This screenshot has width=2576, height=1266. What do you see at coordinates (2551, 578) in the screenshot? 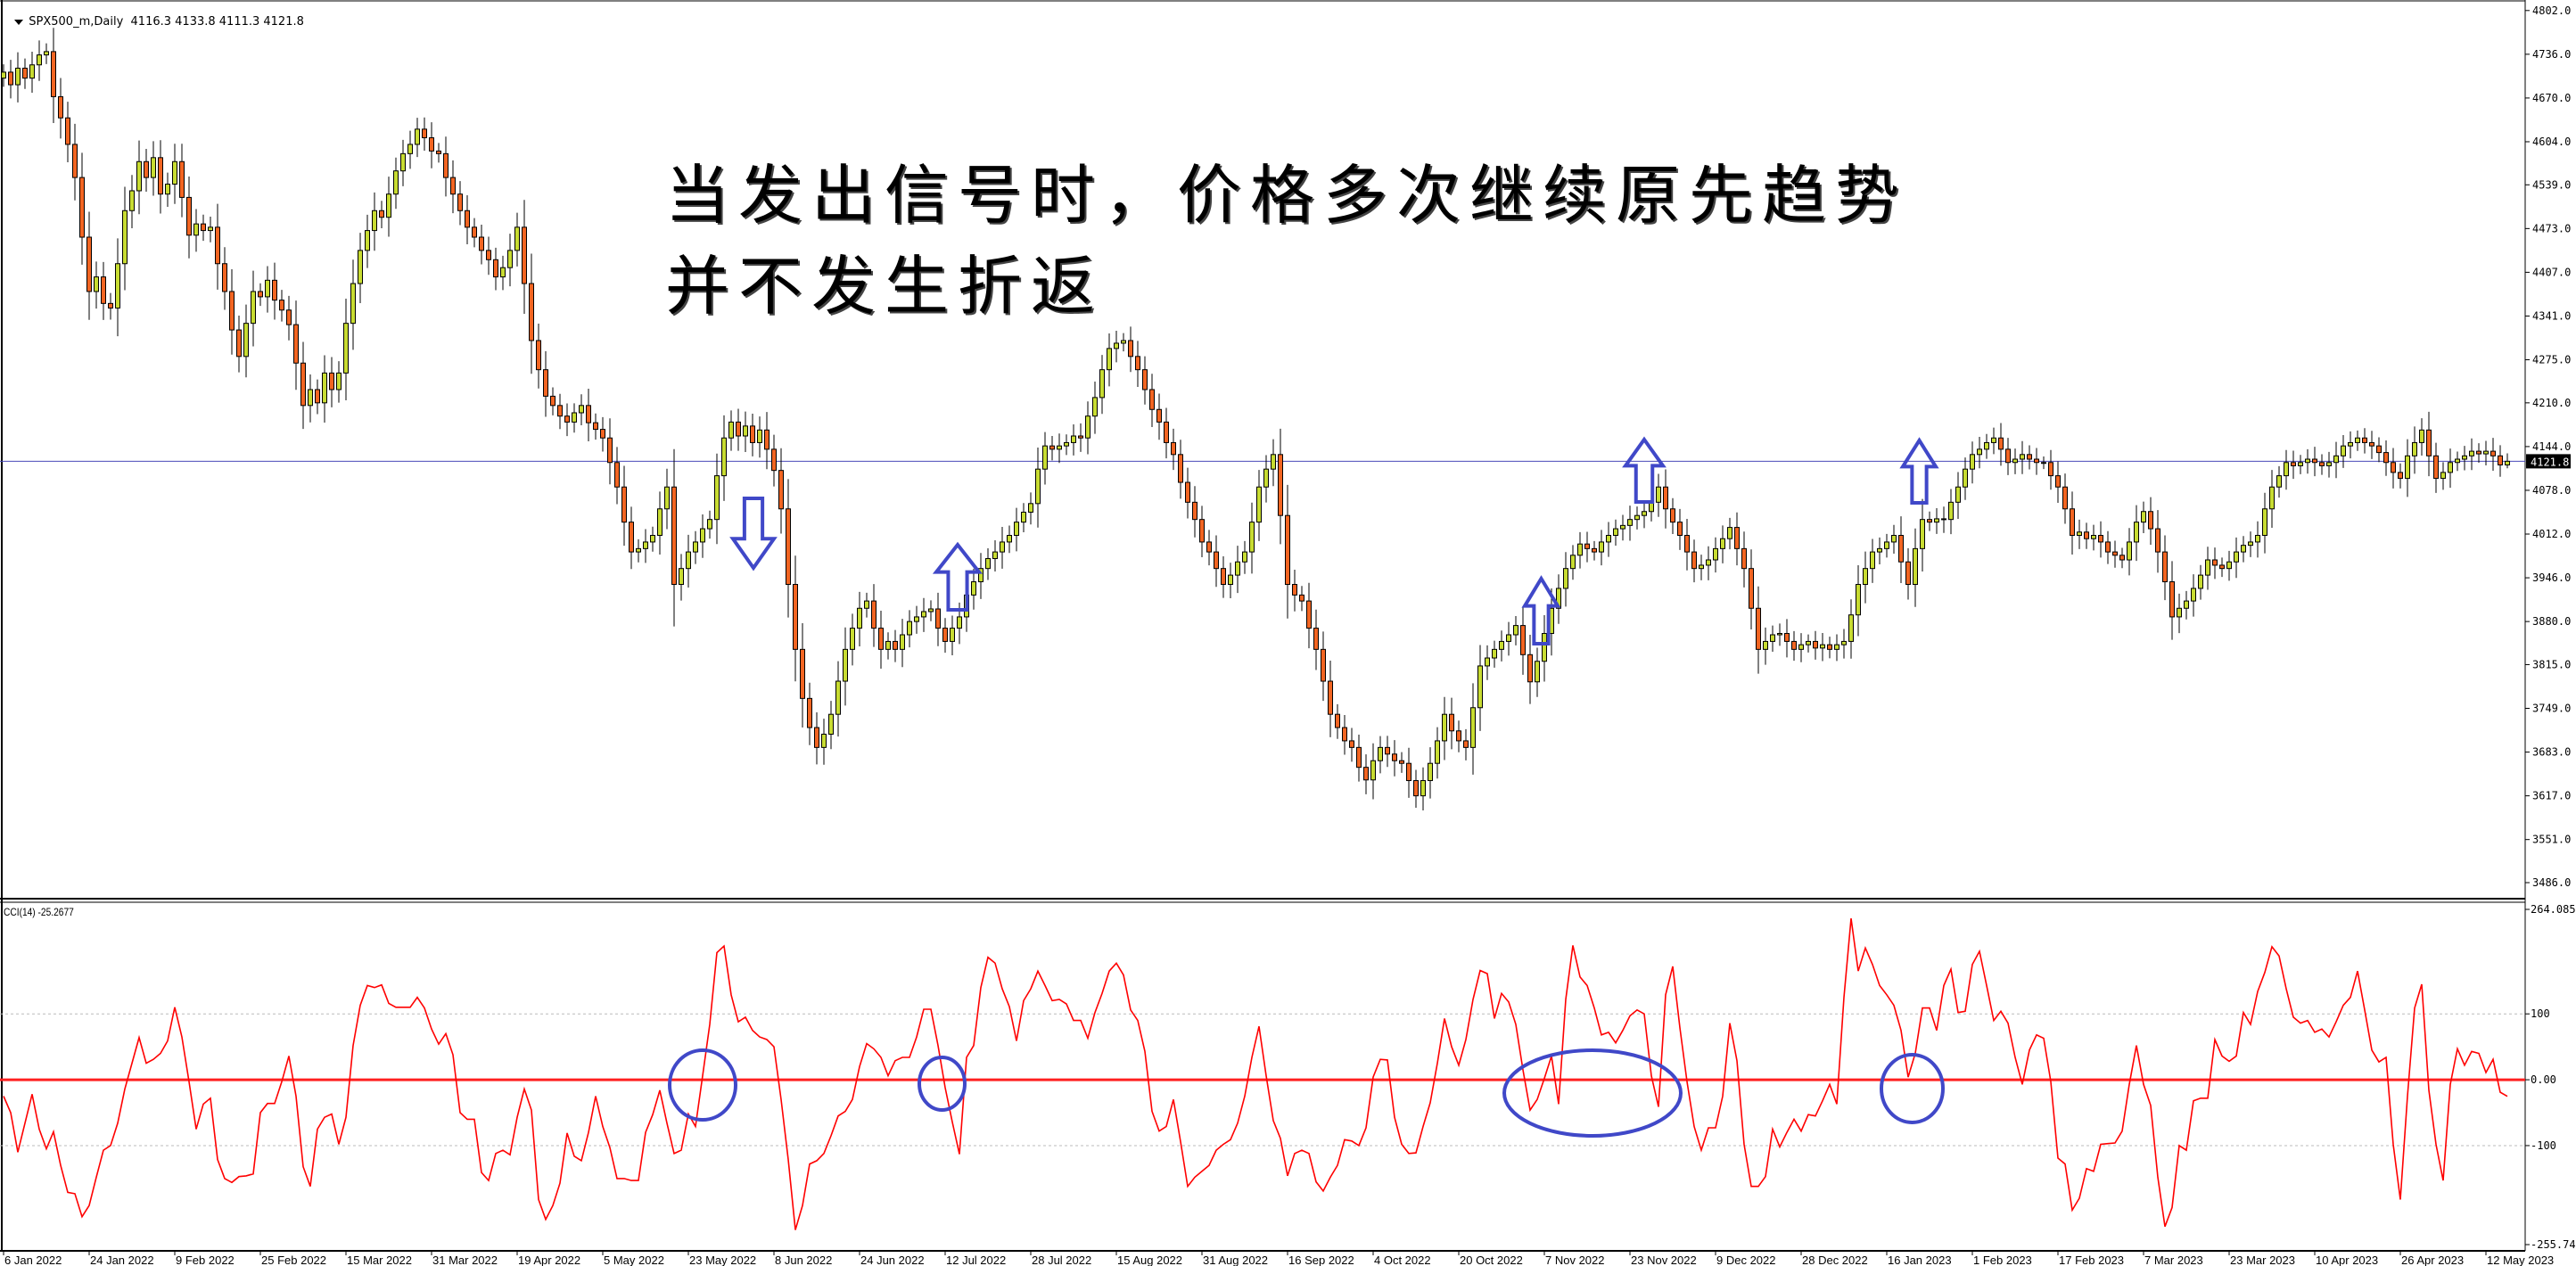
I see `price-tick-label: 3946.0` at bounding box center [2551, 578].